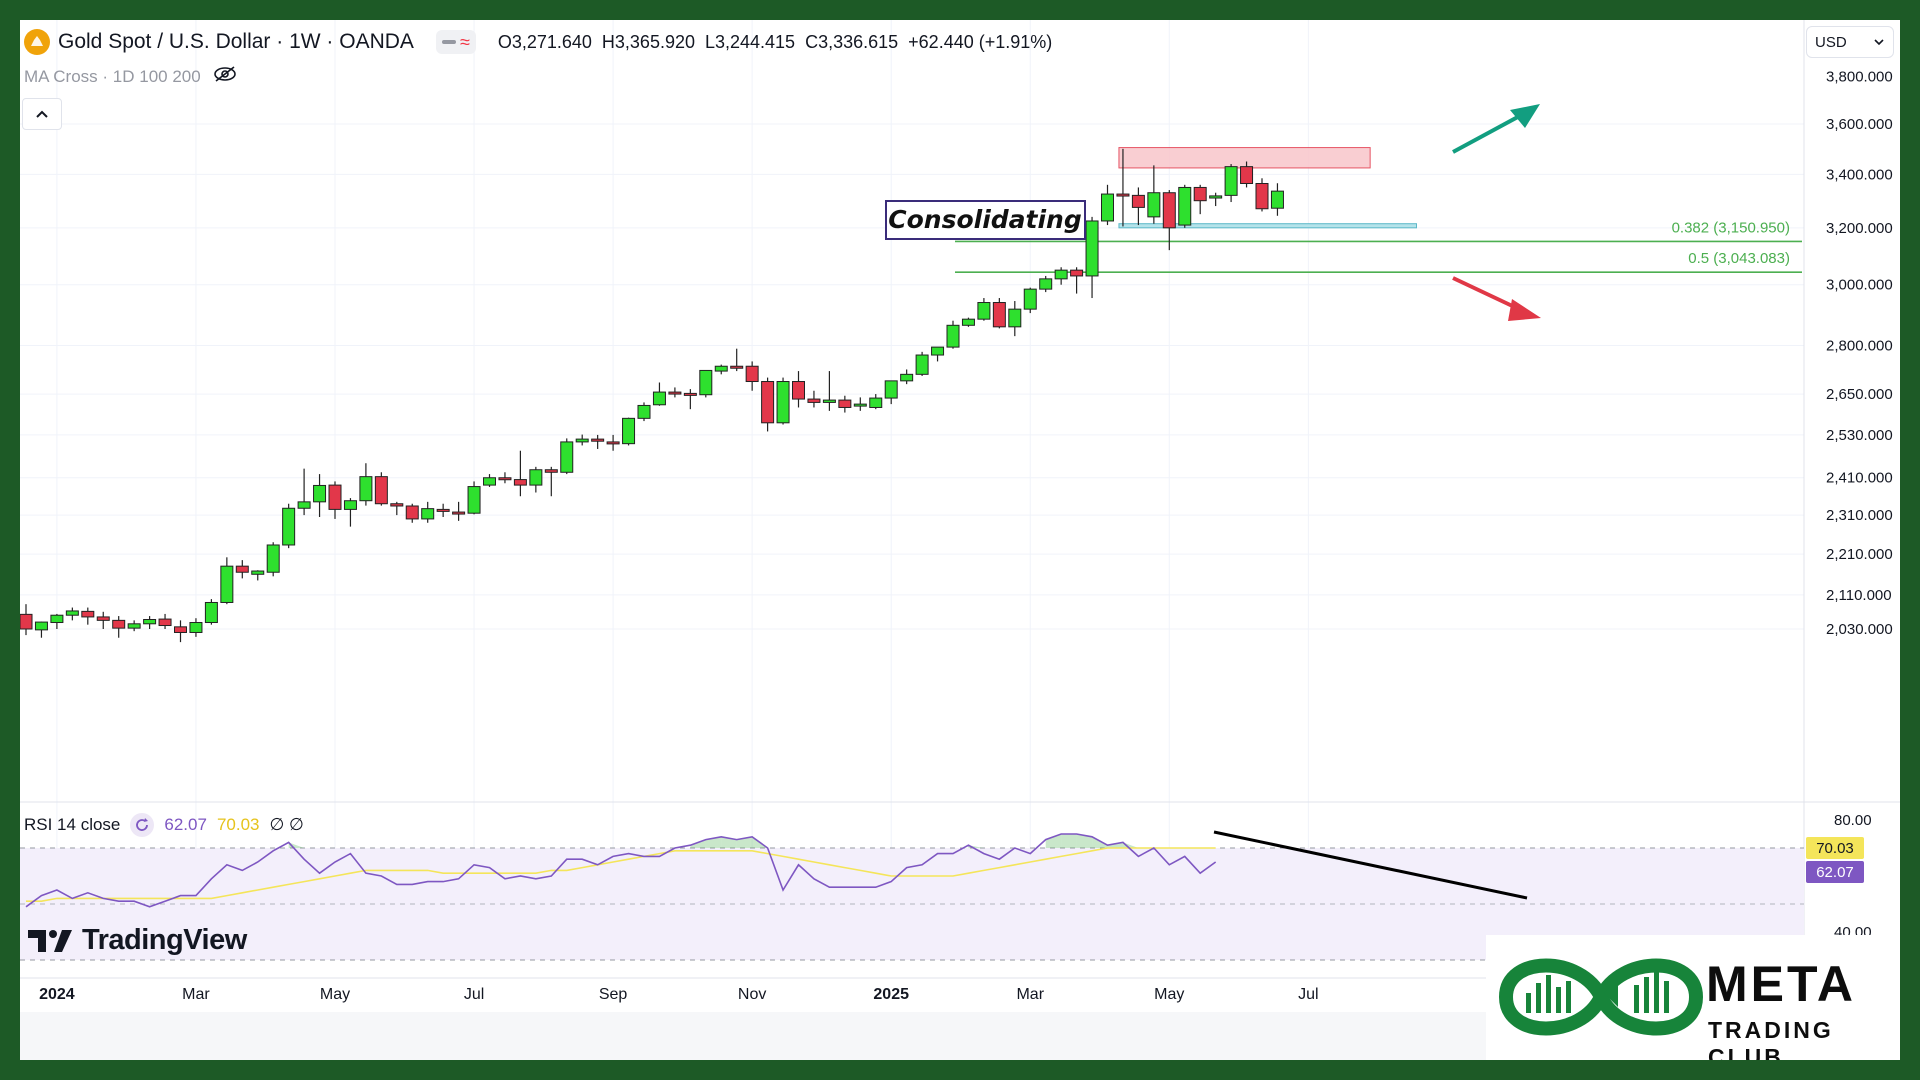 The width and height of the screenshot is (1920, 1080). I want to click on ma-cross-label: MA Cross · 1D 100 200, so click(112, 76).